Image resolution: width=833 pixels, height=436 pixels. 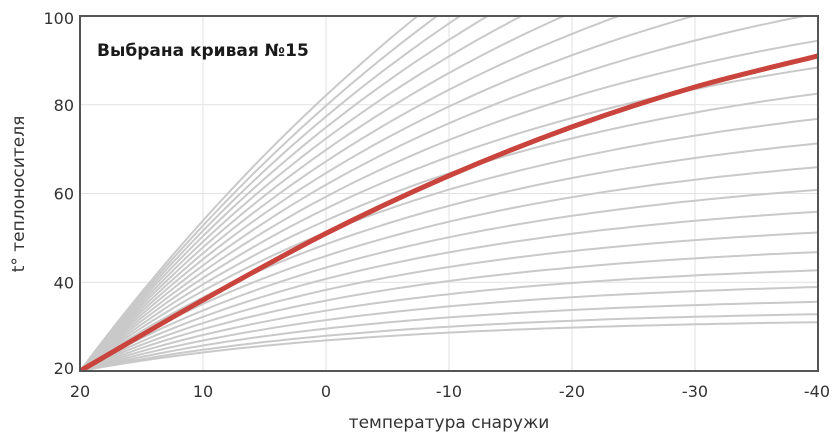 I want to click on x-tick-label: 10, so click(x=203, y=391).